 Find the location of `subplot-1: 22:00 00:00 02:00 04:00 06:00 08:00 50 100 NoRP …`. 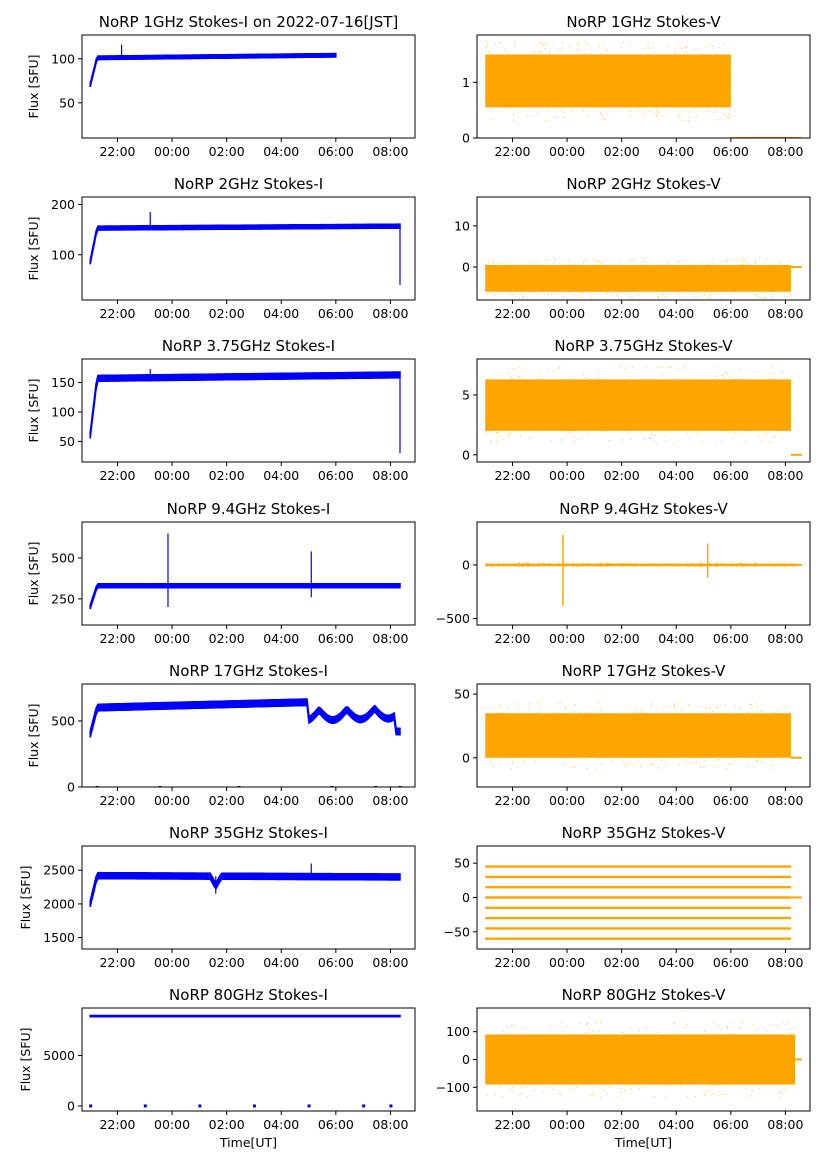

subplot-1: 22:00 00:00 02:00 04:00 06:00 08:00 50 100 NoRP … is located at coordinates (221, 86).